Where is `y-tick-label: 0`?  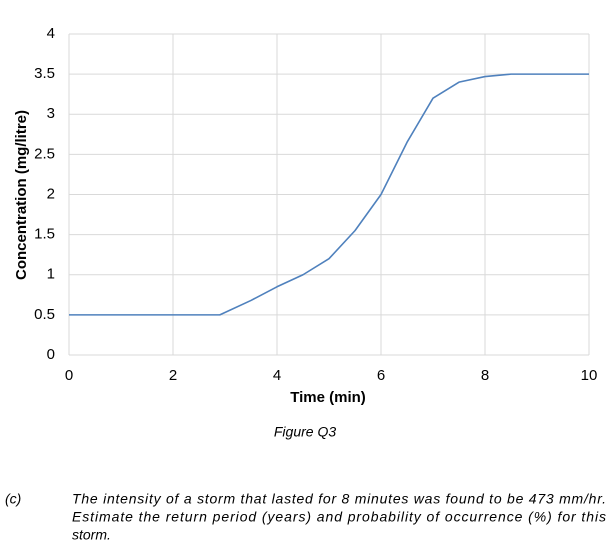 y-tick-label: 0 is located at coordinates (51, 354).